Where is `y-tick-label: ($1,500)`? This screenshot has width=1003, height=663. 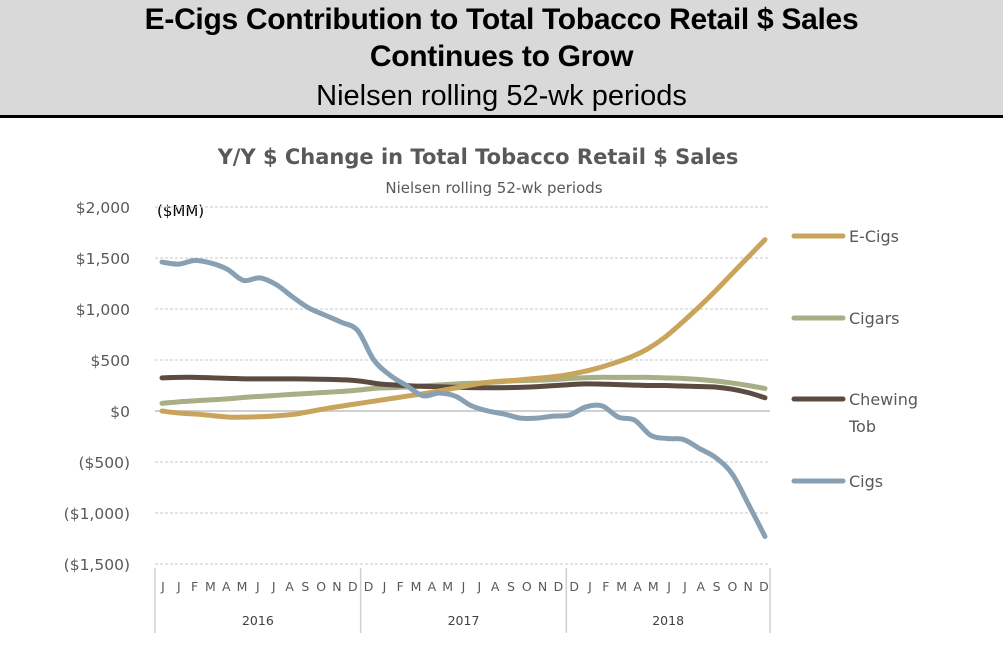
y-tick-label: ($1,500) is located at coordinates (97, 565).